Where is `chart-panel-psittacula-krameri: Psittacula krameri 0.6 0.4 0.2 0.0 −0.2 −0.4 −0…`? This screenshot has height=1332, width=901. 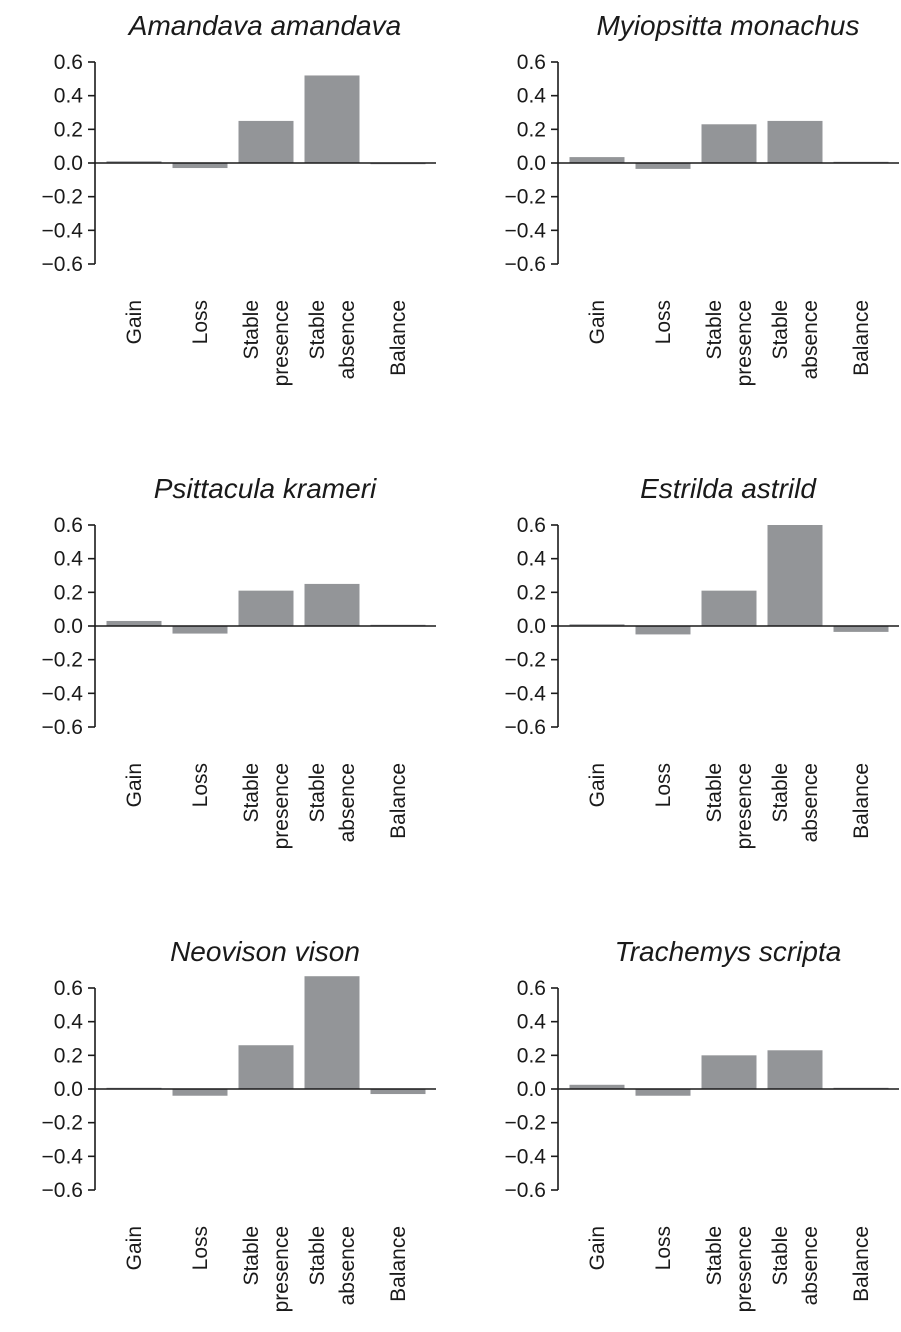
chart-panel-psittacula-krameri: Psittacula krameri 0.6 0.4 0.2 0.0 −0.2 −0.4 −0… is located at coordinates (239, 661).